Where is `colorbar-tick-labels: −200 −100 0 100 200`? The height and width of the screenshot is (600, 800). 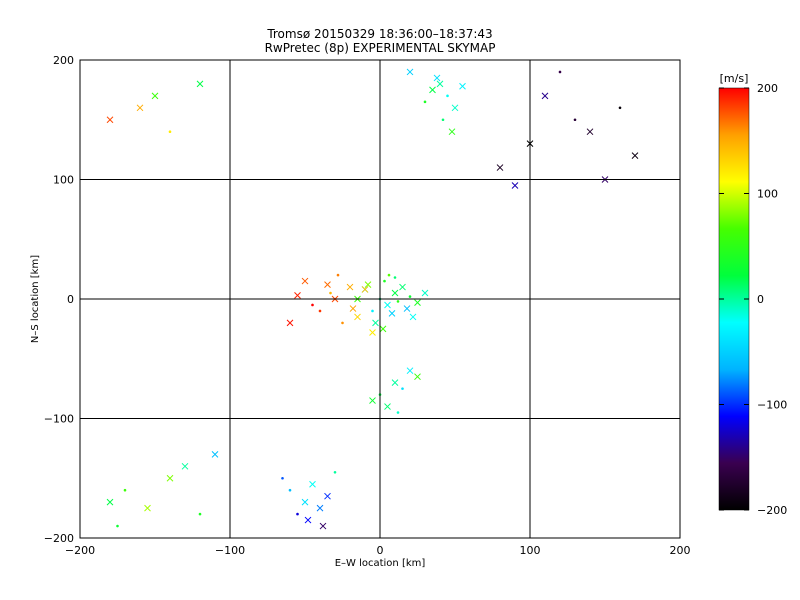
colorbar-tick-labels: −200 −100 0 100 200 is located at coordinates (753, 299).